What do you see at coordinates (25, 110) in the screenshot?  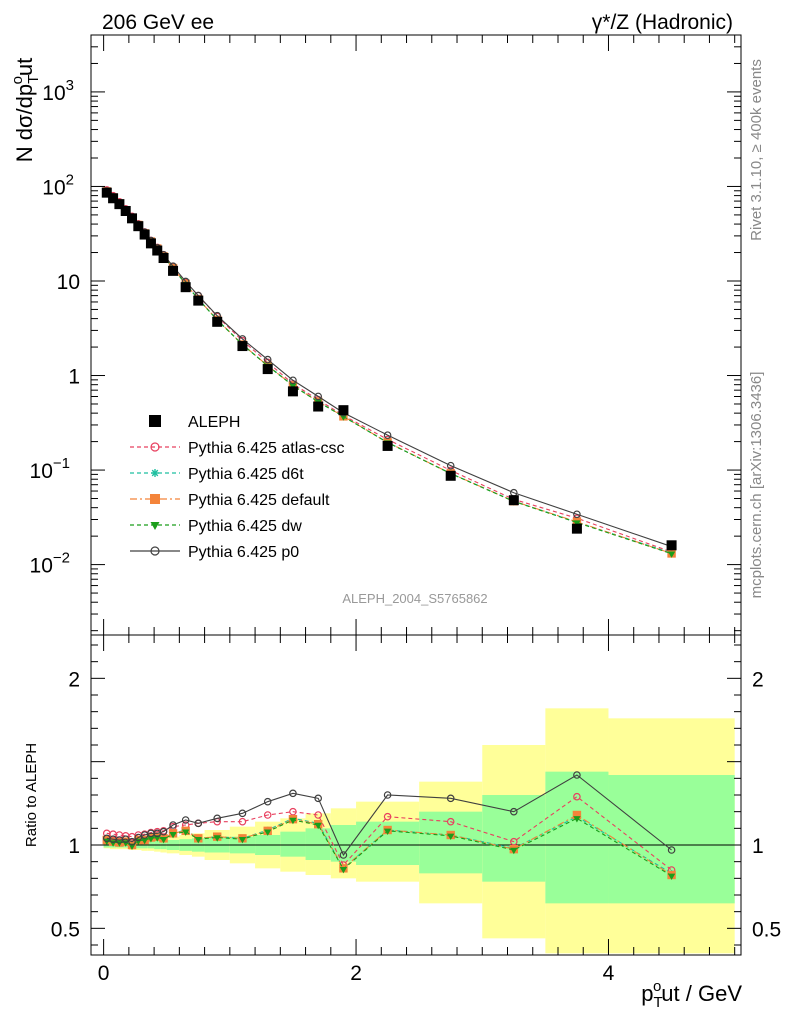 I see `main-y-axis-label: N dσ/dpTout` at bounding box center [25, 110].